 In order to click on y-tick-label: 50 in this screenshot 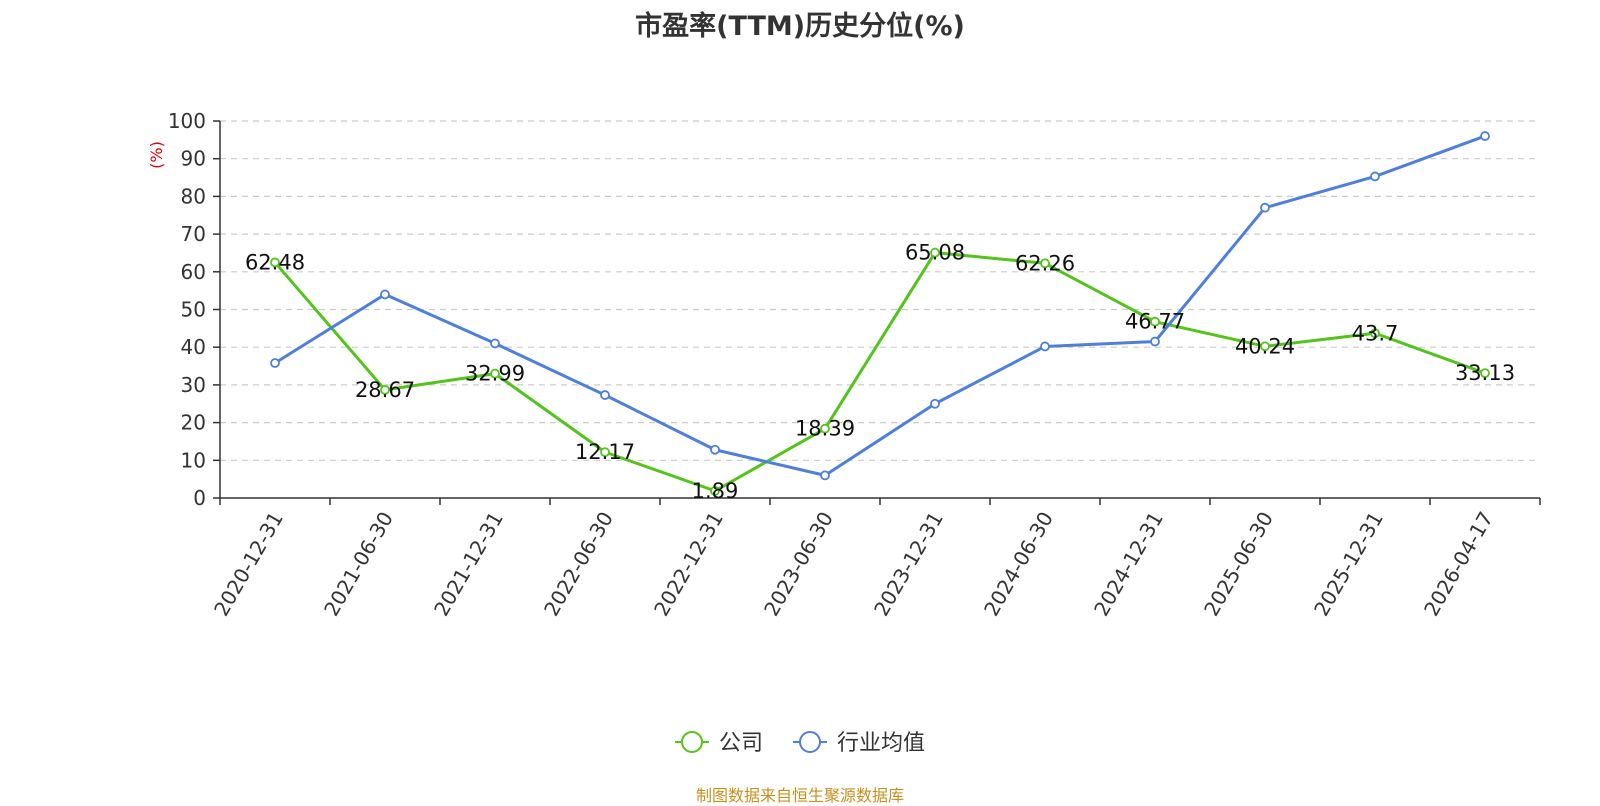, I will do `click(193, 310)`.